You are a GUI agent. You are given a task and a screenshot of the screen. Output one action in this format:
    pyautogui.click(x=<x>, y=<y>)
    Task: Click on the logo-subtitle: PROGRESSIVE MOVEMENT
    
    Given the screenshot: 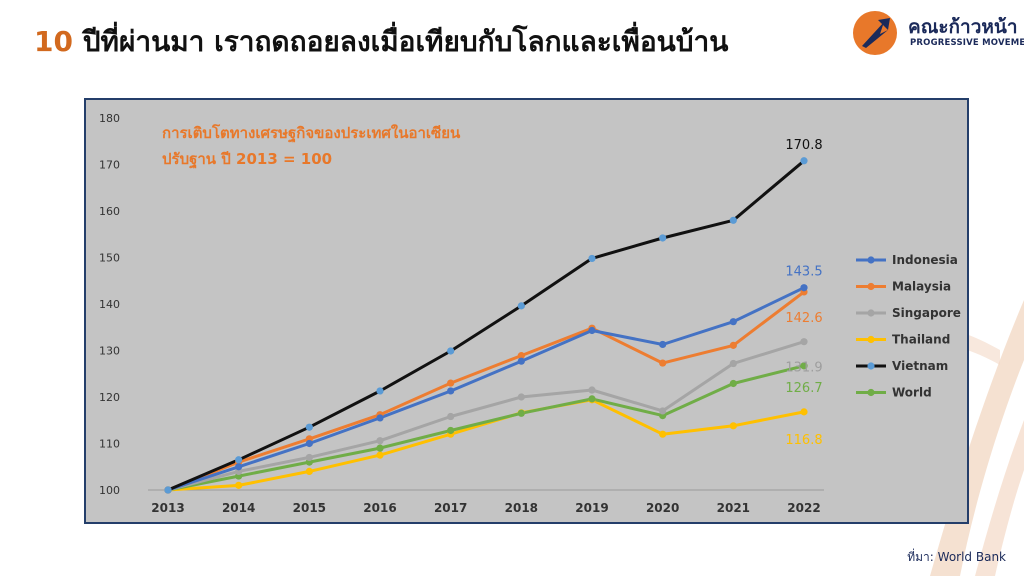 What is the action you would take?
    pyautogui.click(x=967, y=43)
    